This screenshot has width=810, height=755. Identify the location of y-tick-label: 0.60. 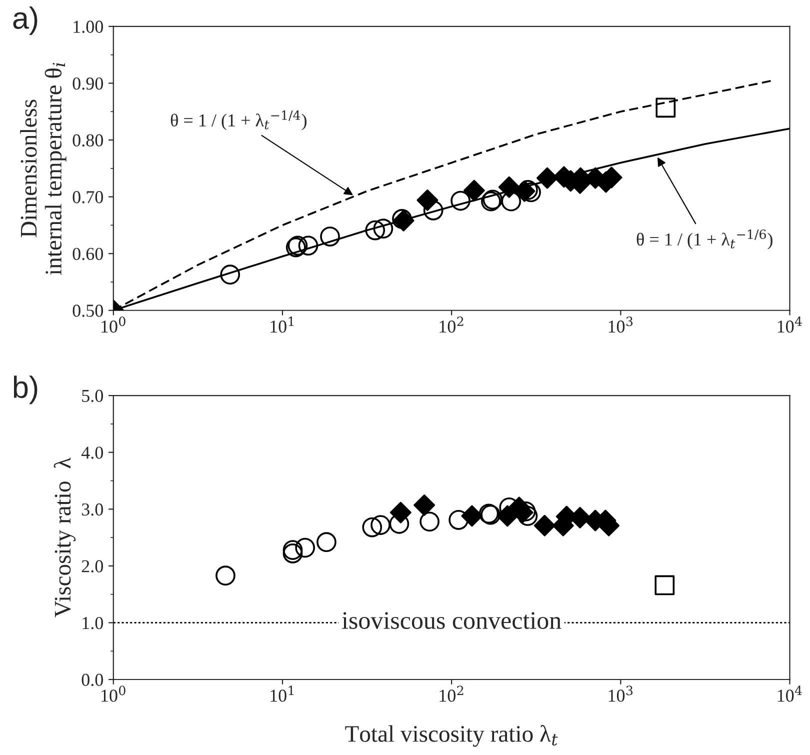
(87, 254).